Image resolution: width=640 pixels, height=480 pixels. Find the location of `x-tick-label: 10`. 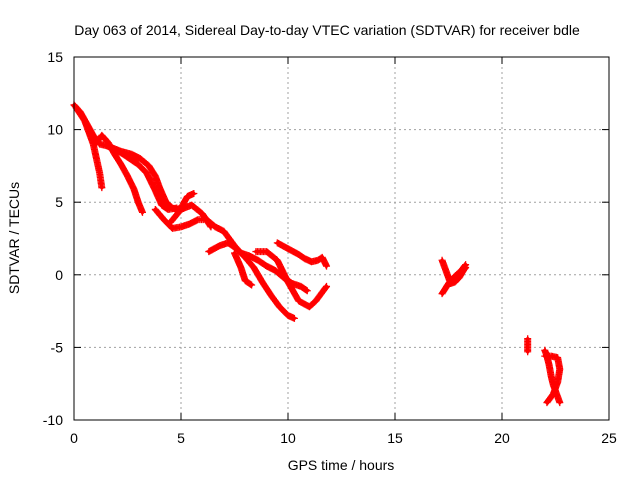

x-tick-label: 10 is located at coordinates (288, 438).